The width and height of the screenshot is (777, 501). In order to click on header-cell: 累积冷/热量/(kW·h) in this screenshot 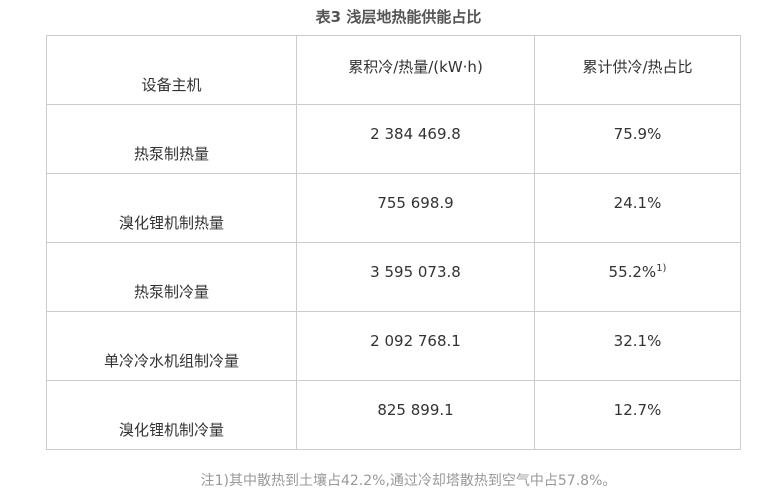, I will do `click(415, 70)`.